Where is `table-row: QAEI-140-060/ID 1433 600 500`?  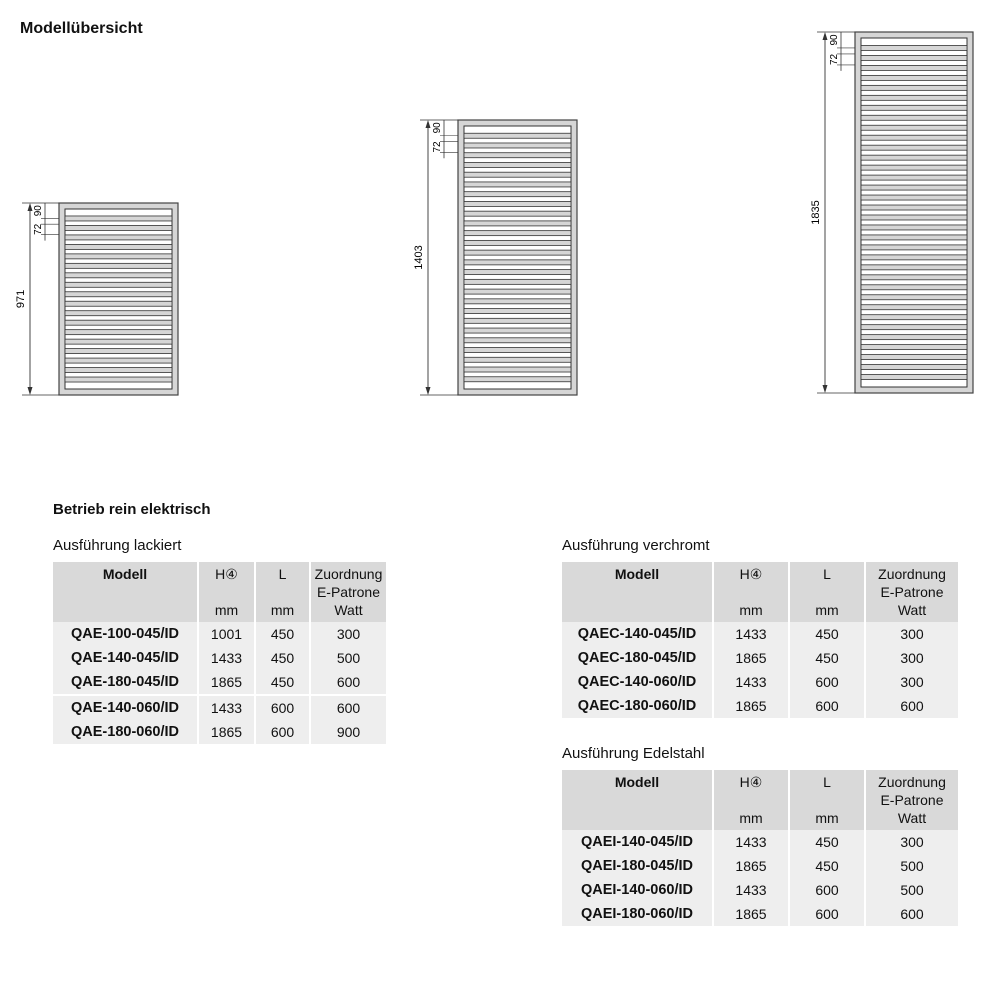
table-row: QAEI-140-060/ID 1433 600 500 is located at coordinates (760, 890).